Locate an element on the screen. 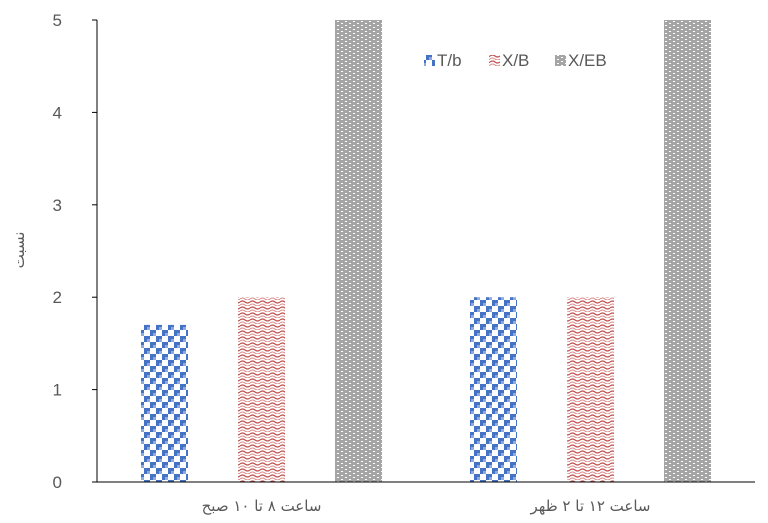 This screenshot has width=768, height=523. legend-label: T/b is located at coordinates (449, 60).